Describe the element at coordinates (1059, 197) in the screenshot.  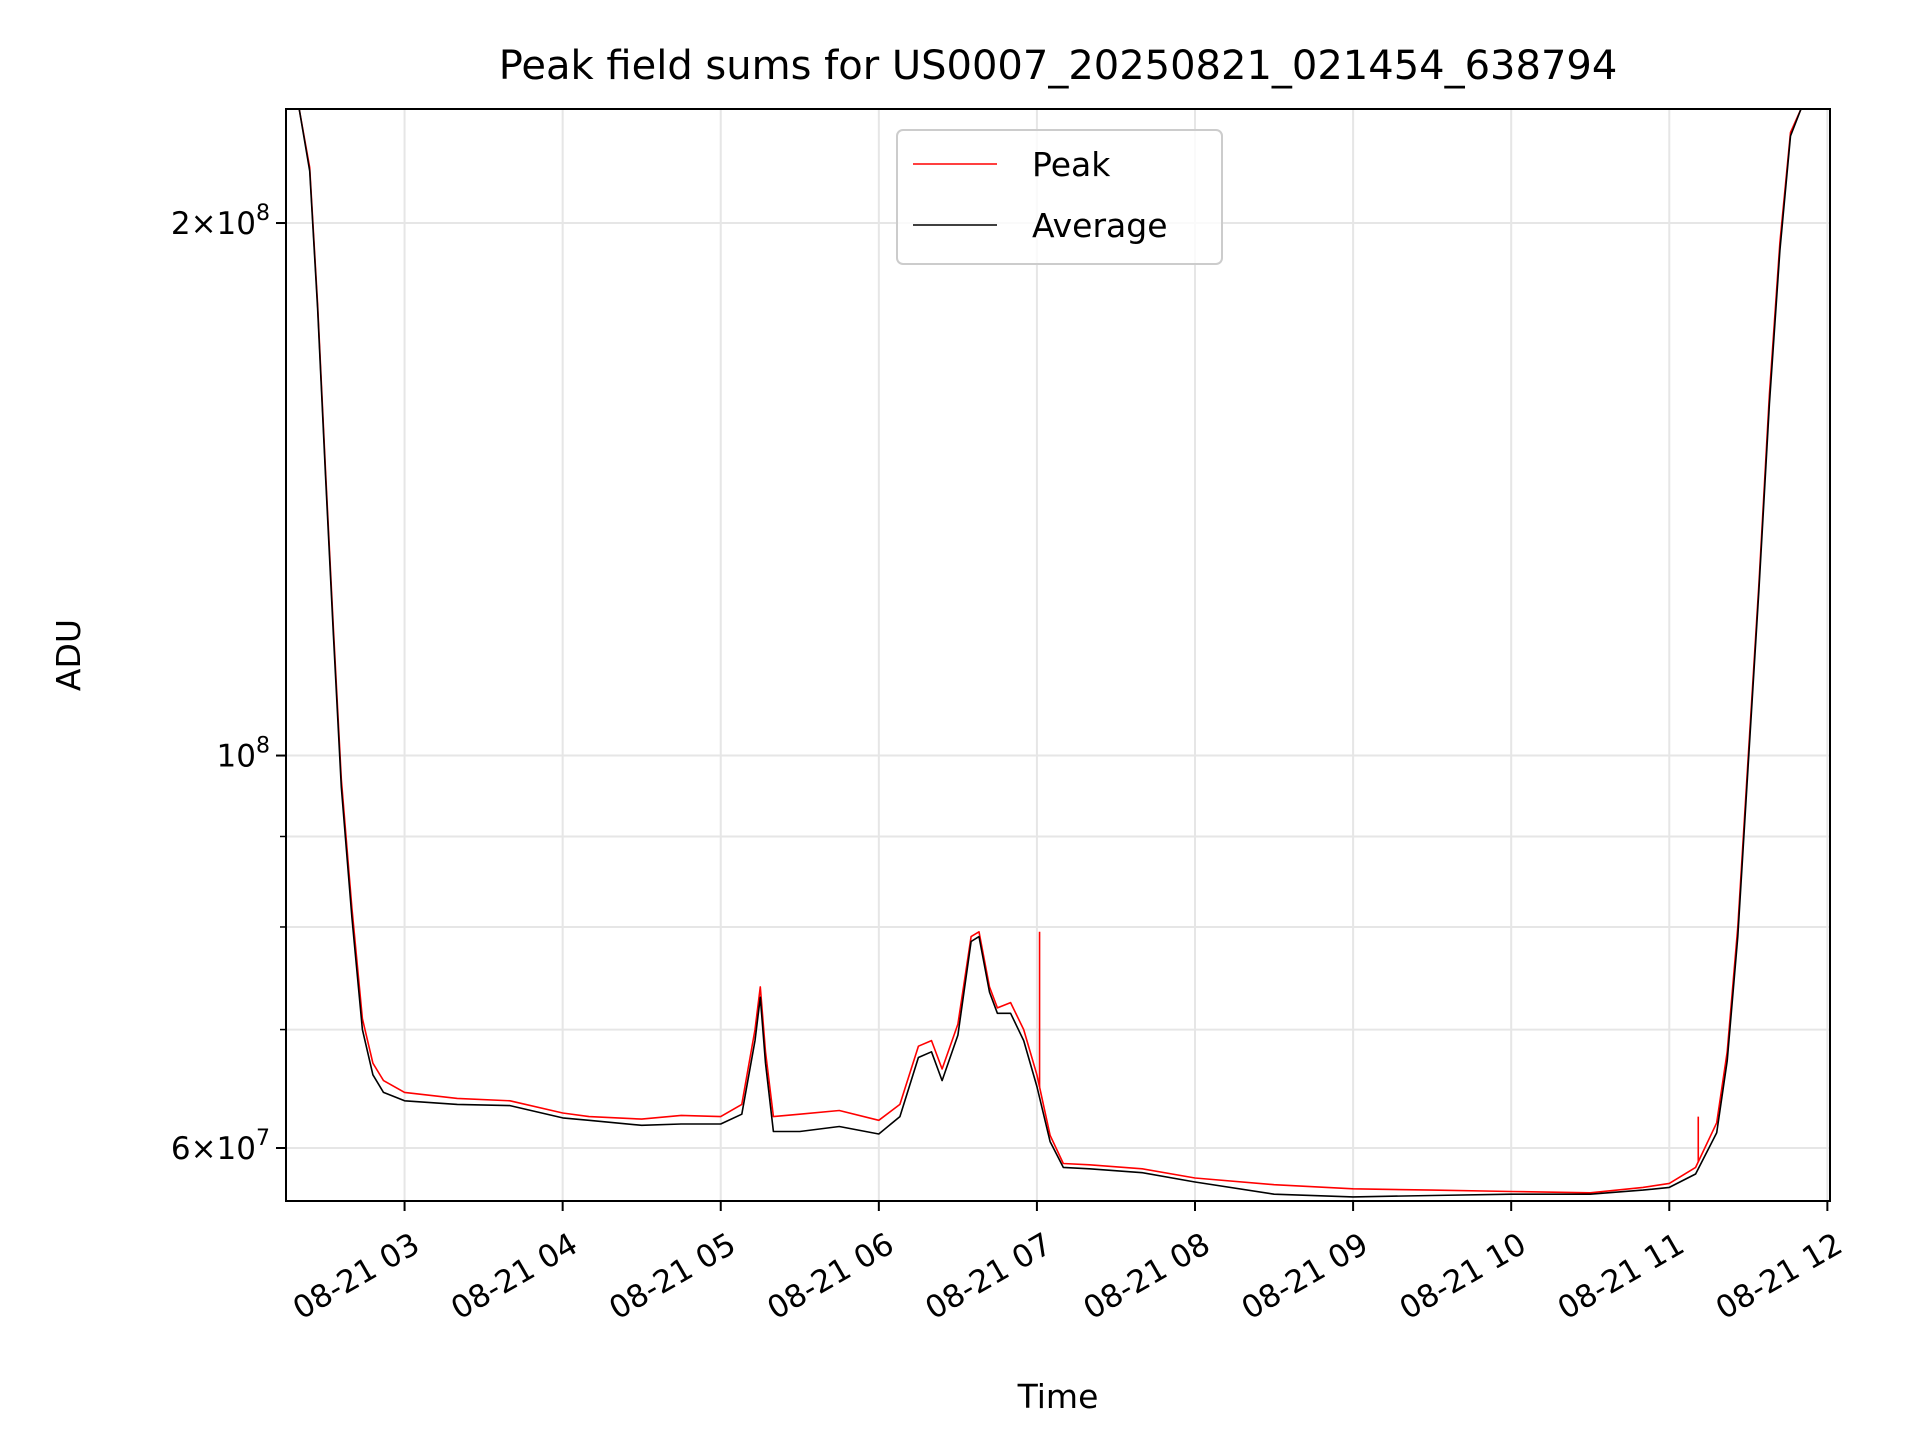
I see `legend: Peak Average` at that location.